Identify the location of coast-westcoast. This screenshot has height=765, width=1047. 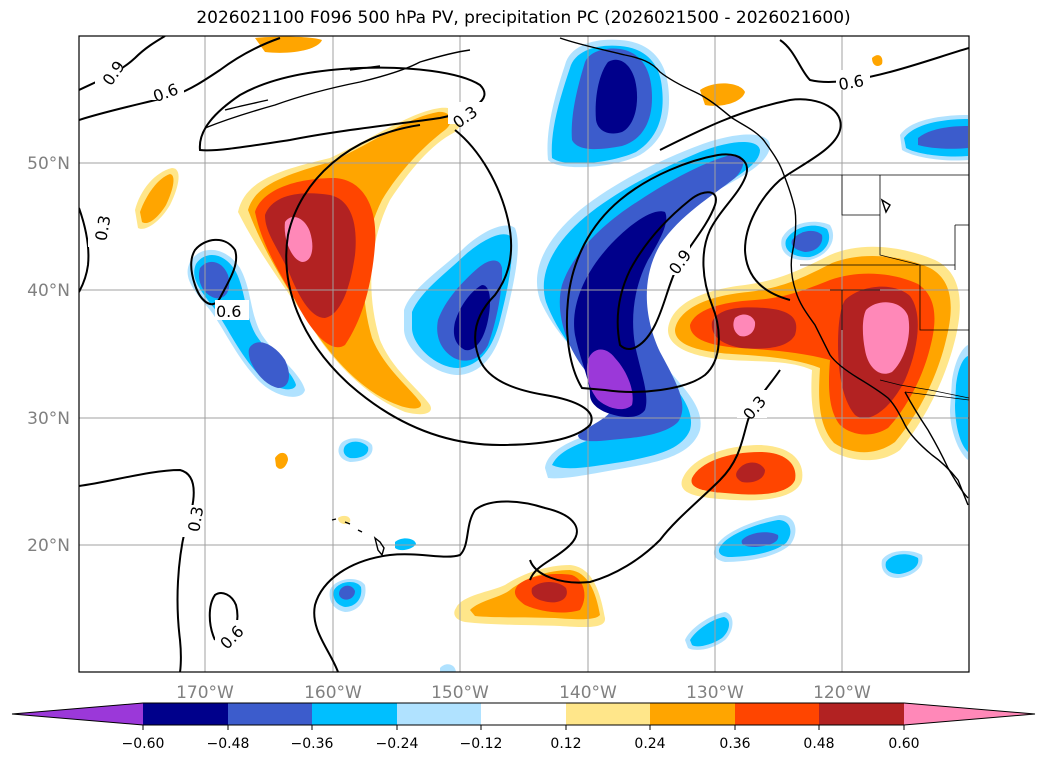
(879, 357).